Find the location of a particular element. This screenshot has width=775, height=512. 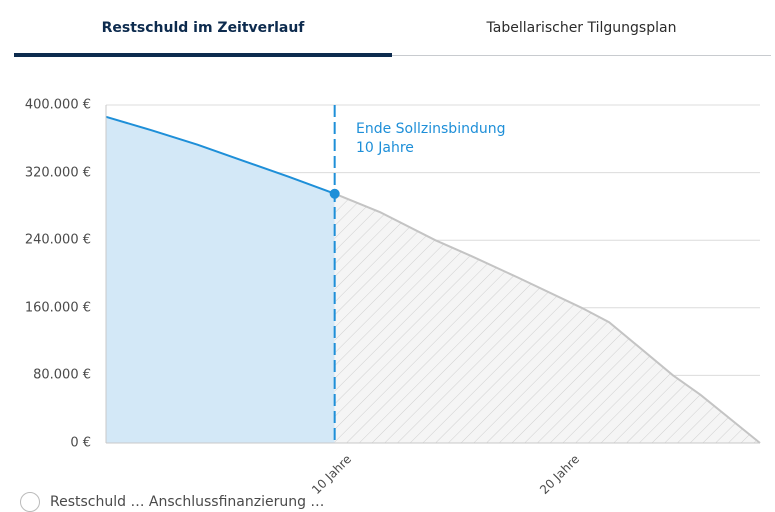

sollzinsbindung-marker-dot is located at coordinates (334, 193).